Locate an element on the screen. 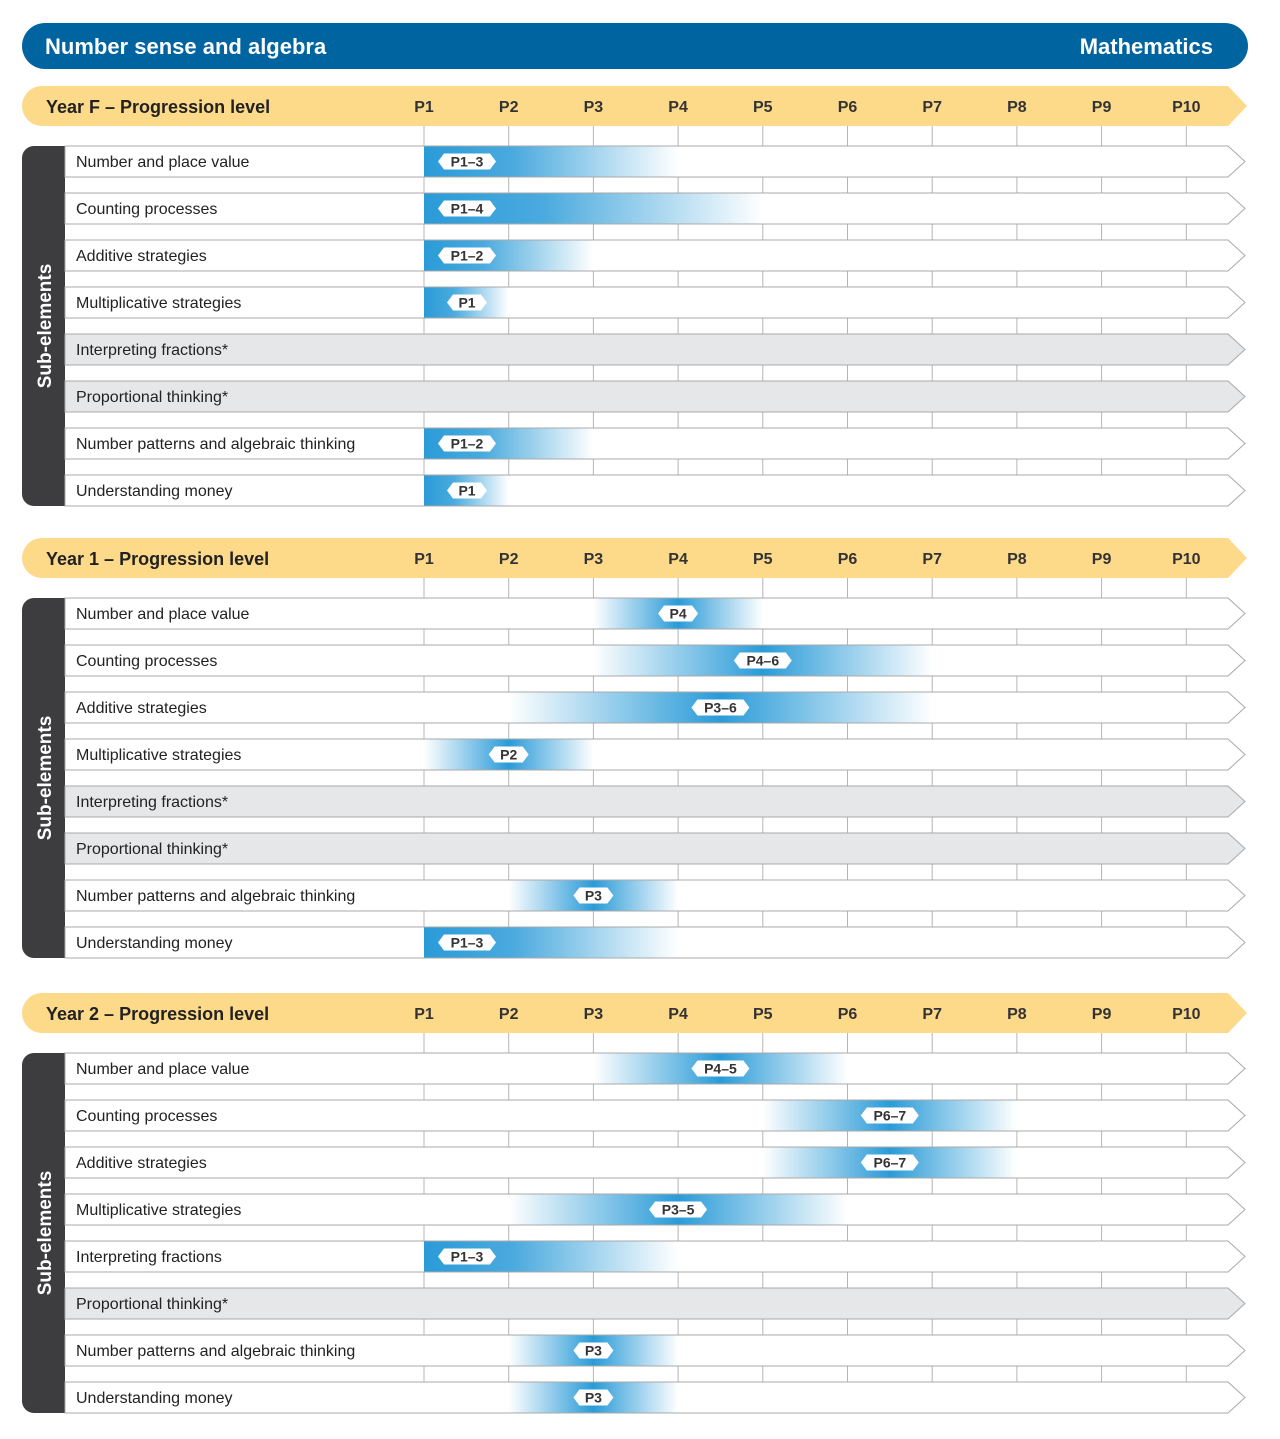  level-badge: P4 is located at coordinates (678, 614).